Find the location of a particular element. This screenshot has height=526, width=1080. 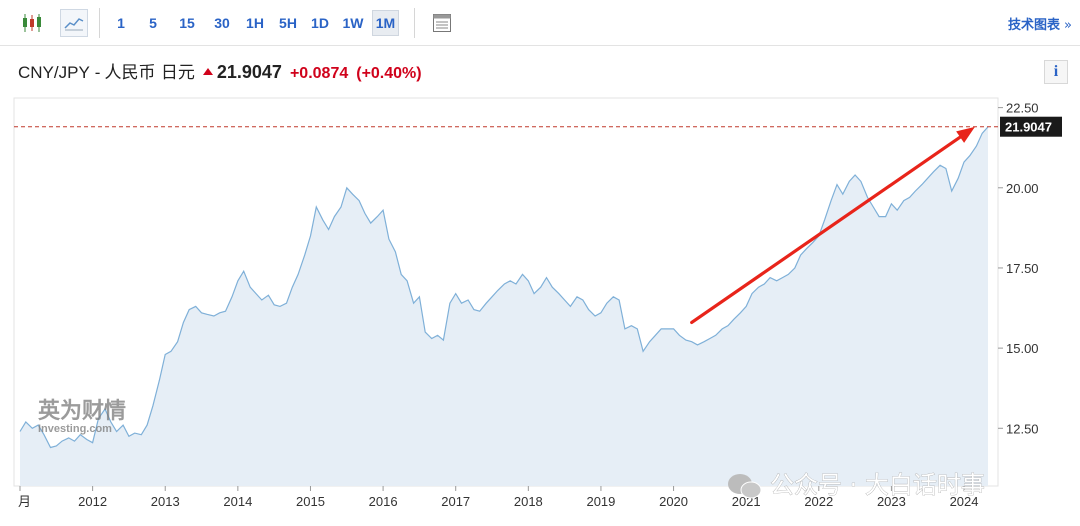

timeframe-button-30: 30 is located at coordinates (222, 23).